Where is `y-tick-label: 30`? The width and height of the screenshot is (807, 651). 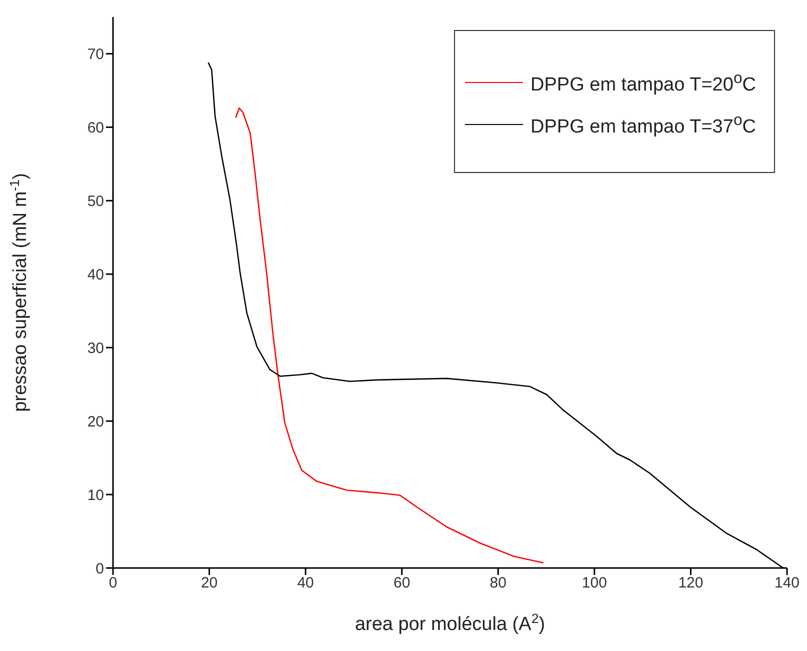 y-tick-label: 30 is located at coordinates (95, 348).